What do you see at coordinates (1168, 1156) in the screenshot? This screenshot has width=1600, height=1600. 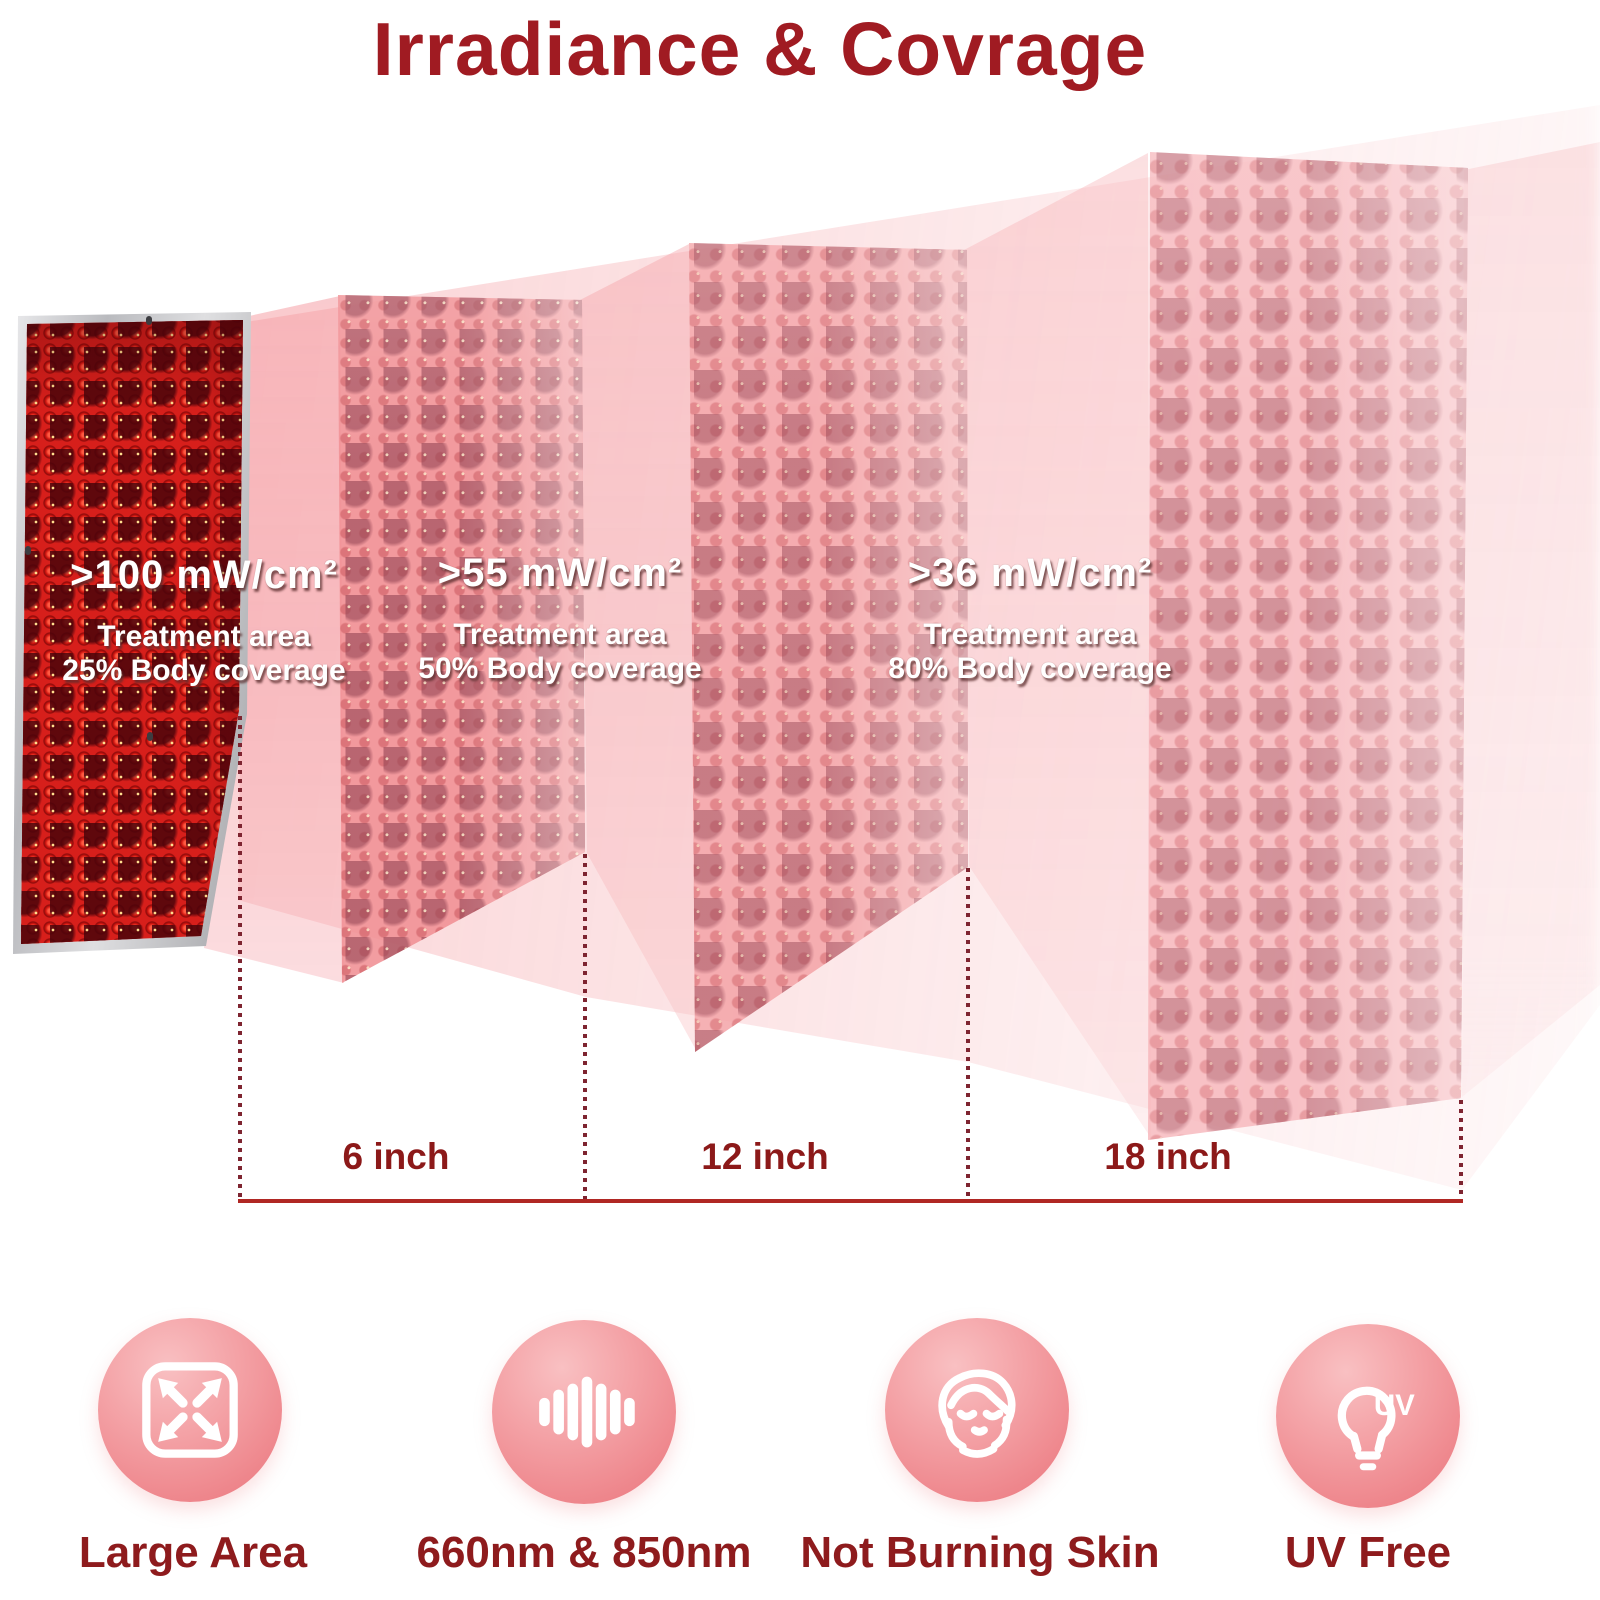 I see `distance-label-18inch: 18 inch` at bounding box center [1168, 1156].